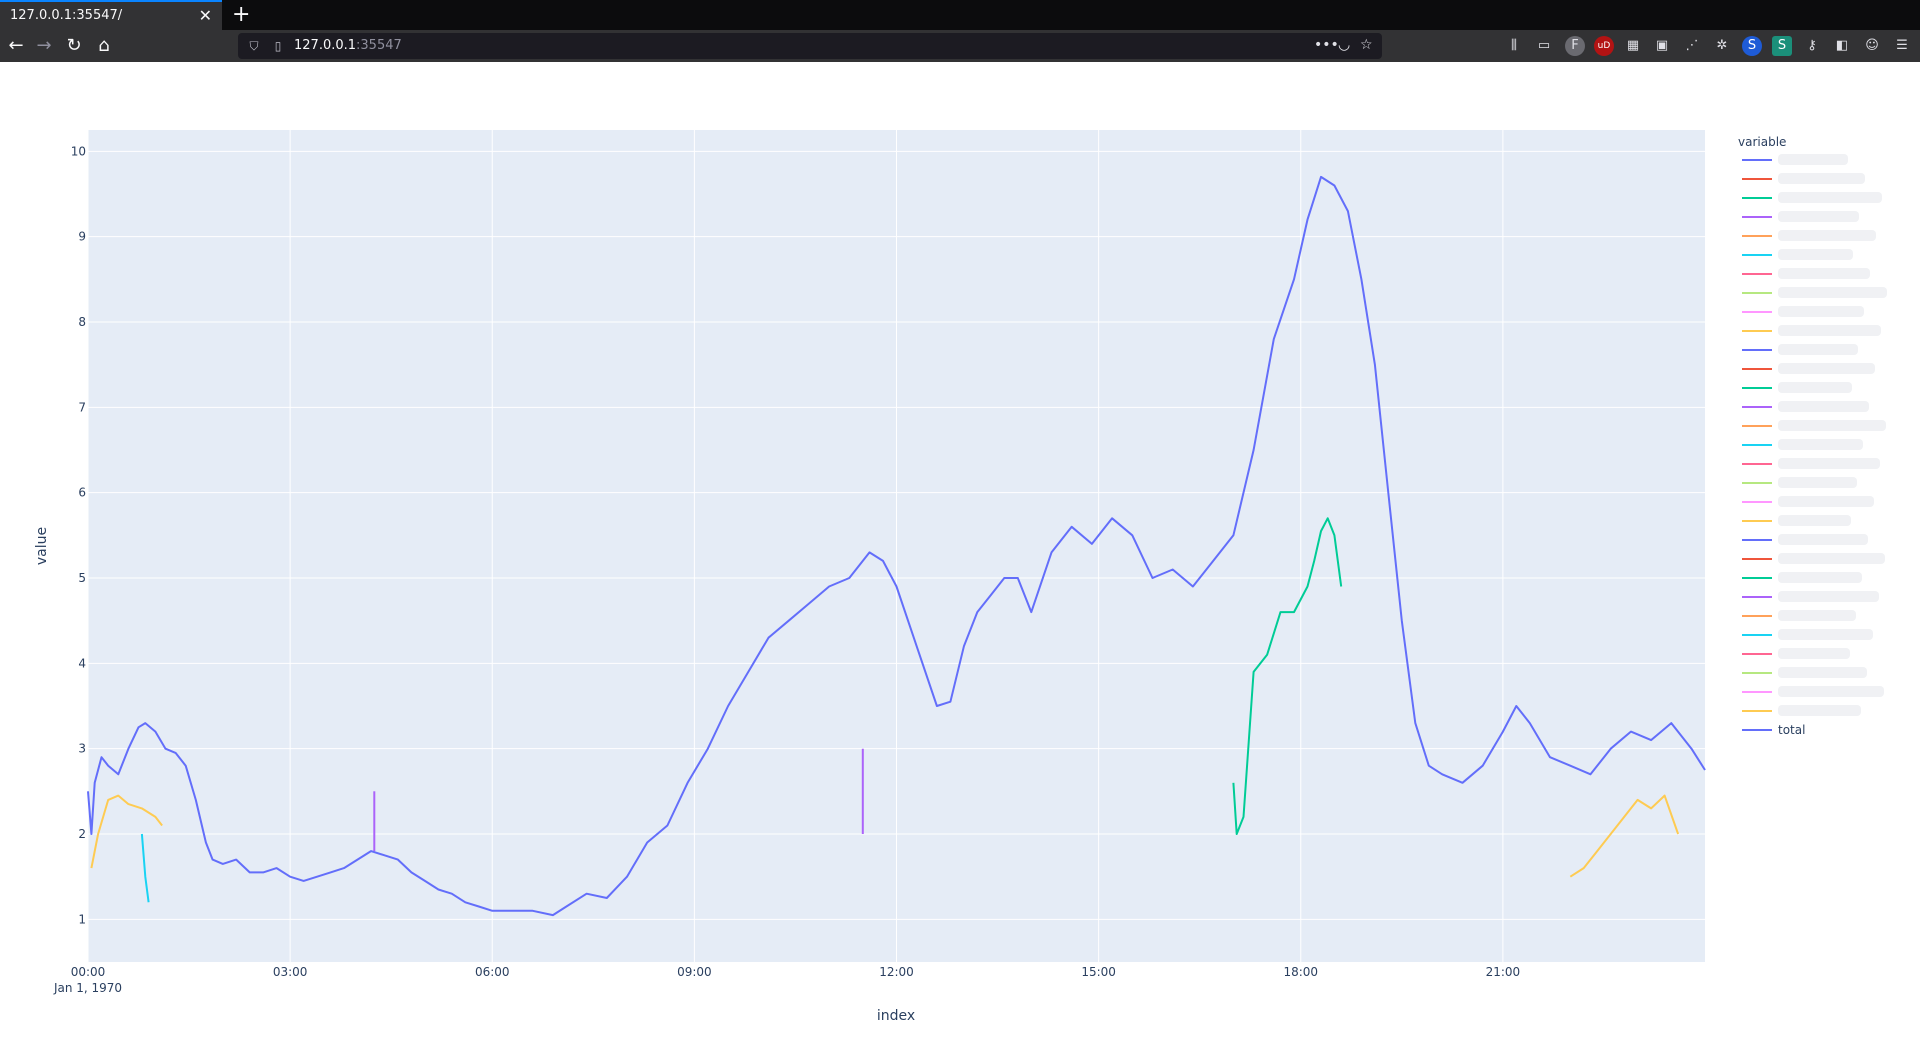 This screenshot has height=1052, width=1920. What do you see at coordinates (1575, 46) in the screenshot?
I see `extension-f-icon: F` at bounding box center [1575, 46].